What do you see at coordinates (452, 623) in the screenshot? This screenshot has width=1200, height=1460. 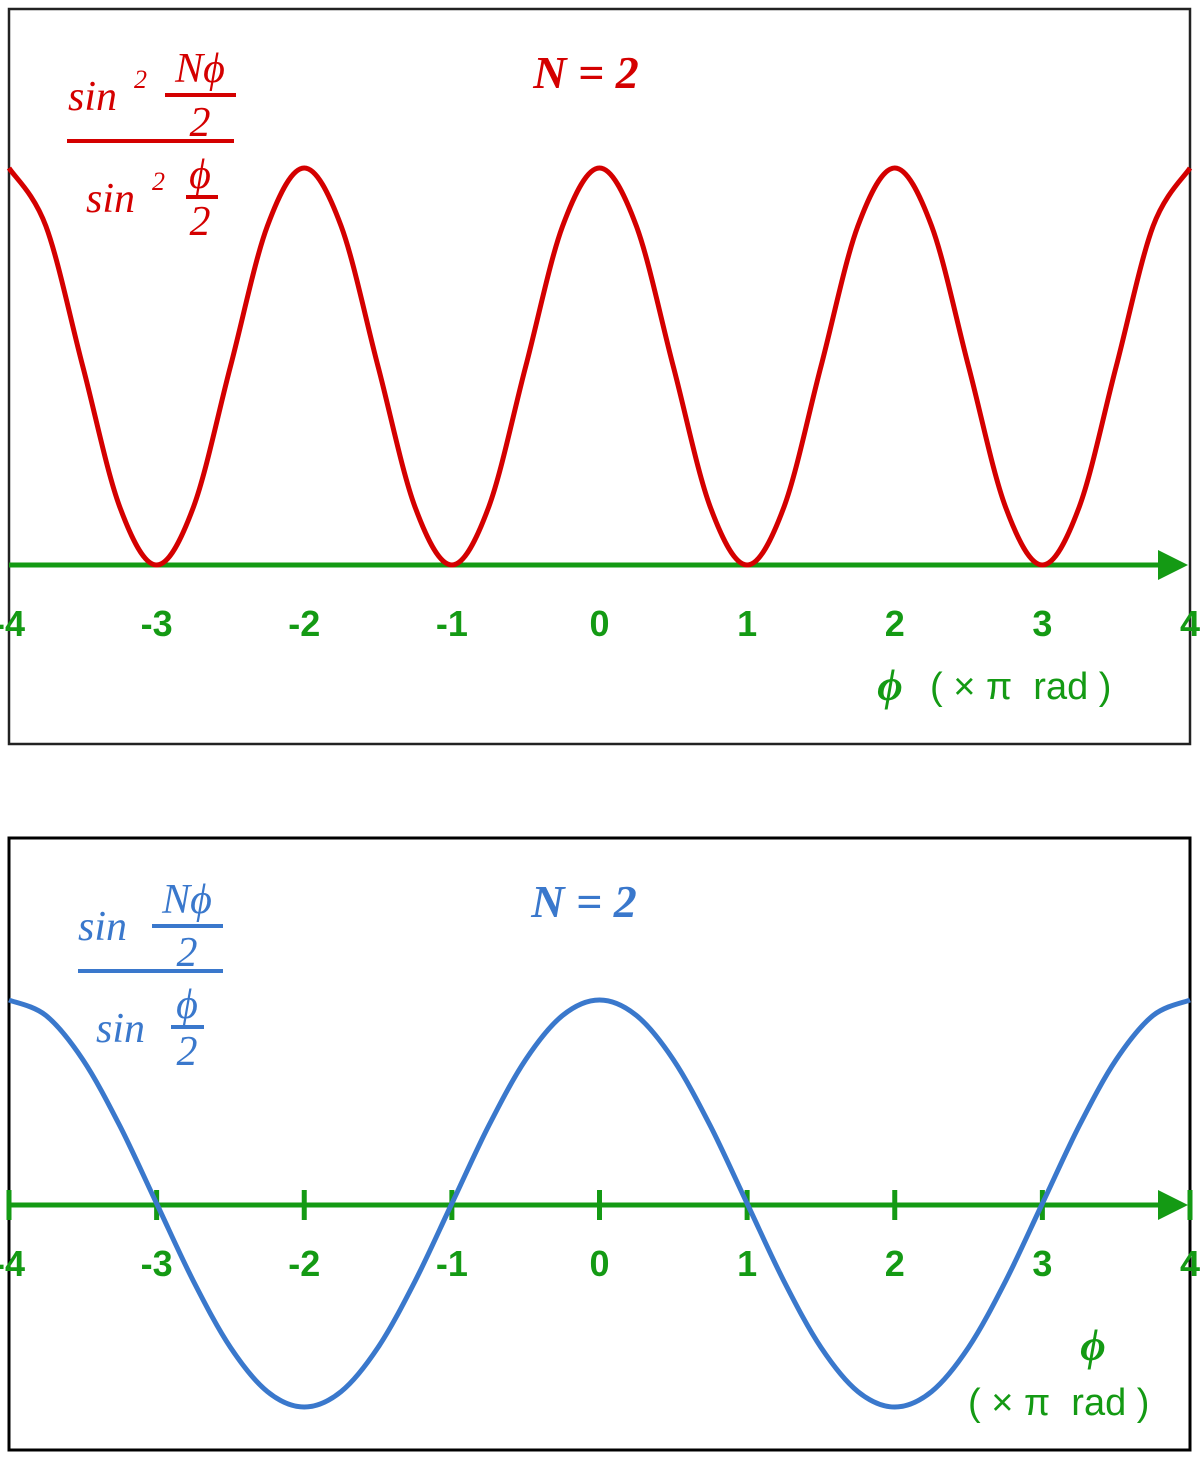 I see `top-x-tick-label: -1` at bounding box center [452, 623].